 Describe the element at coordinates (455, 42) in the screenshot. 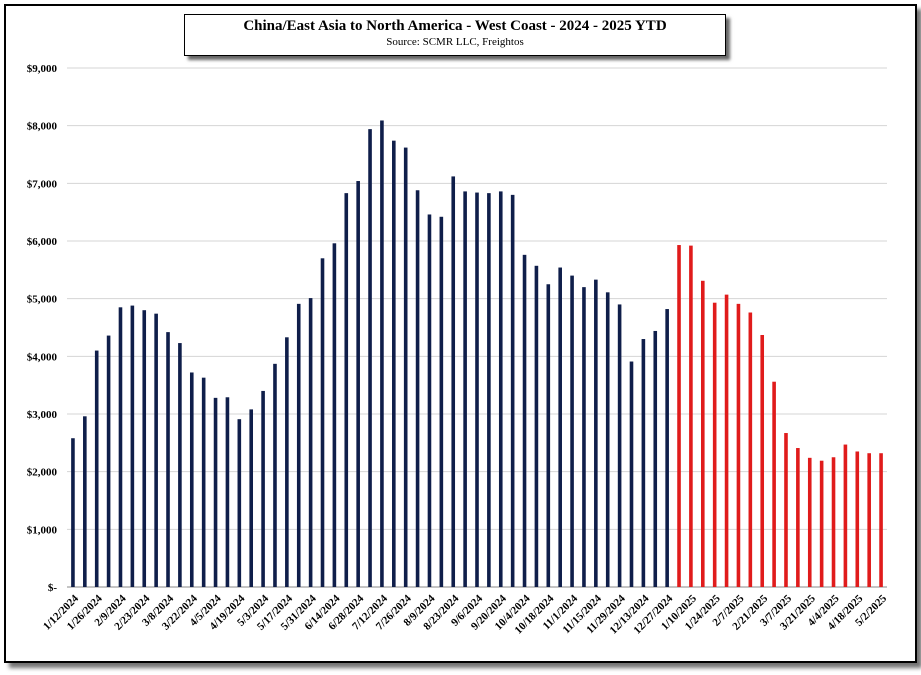

I see `chart-subtitle: Source: SCMR LLC, Freightos` at that location.